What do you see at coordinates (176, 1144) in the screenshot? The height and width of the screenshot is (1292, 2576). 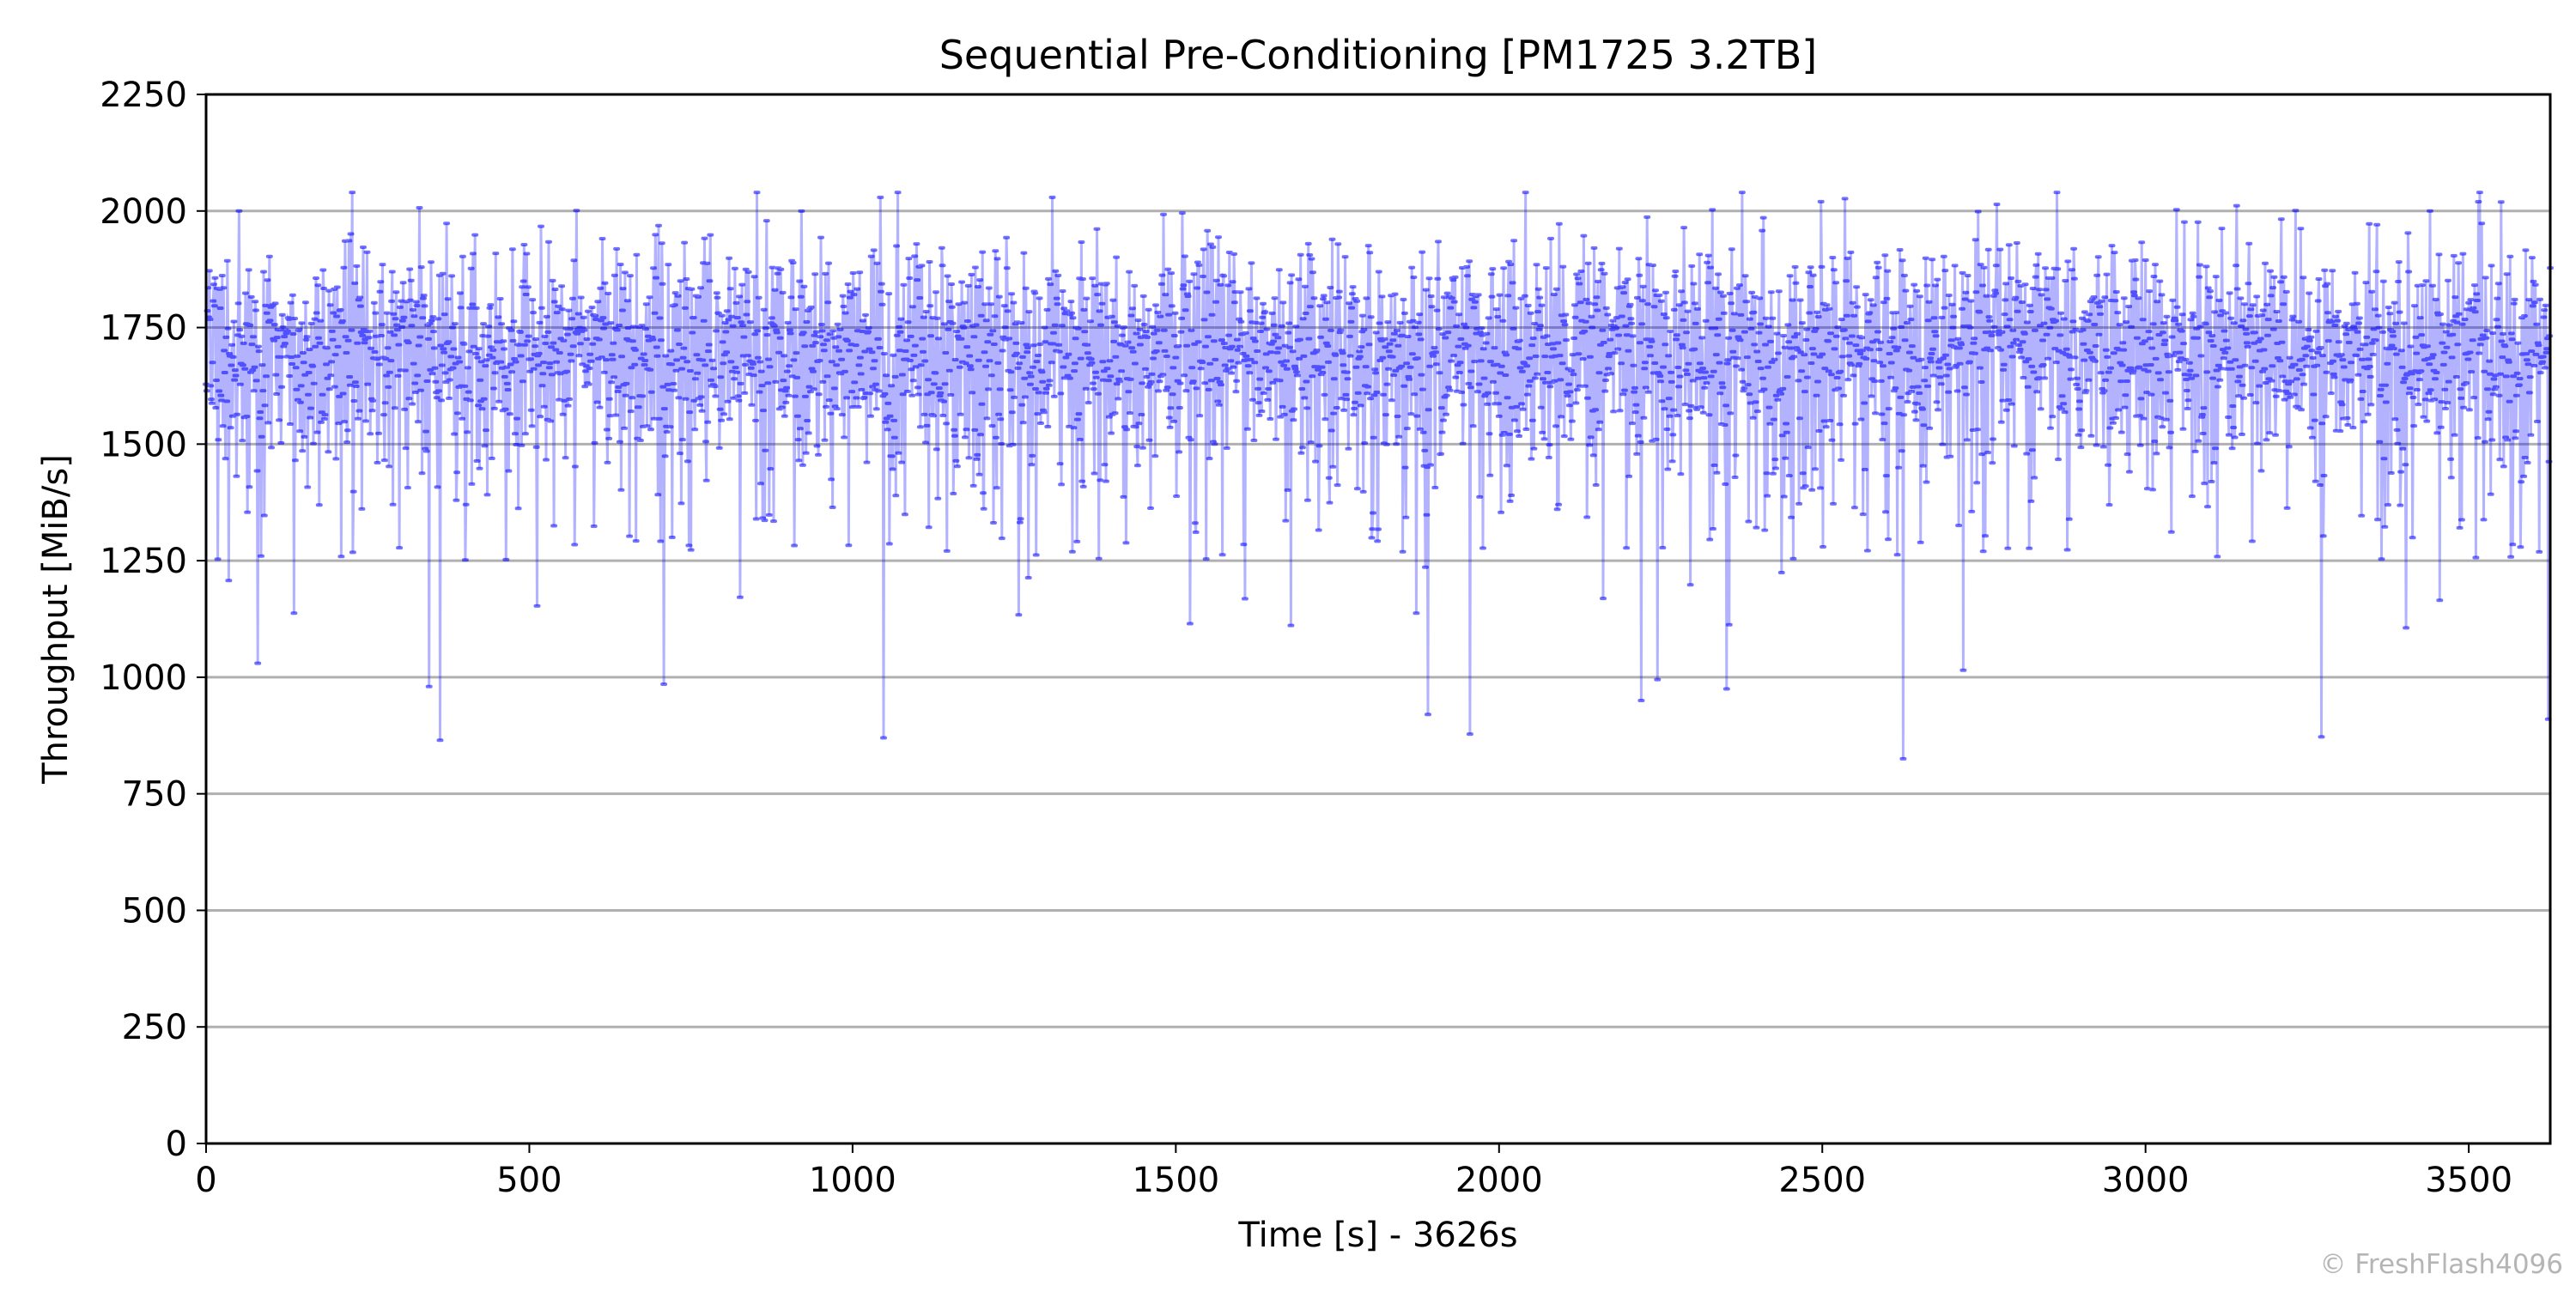 I see `y-tick-label: 0` at bounding box center [176, 1144].